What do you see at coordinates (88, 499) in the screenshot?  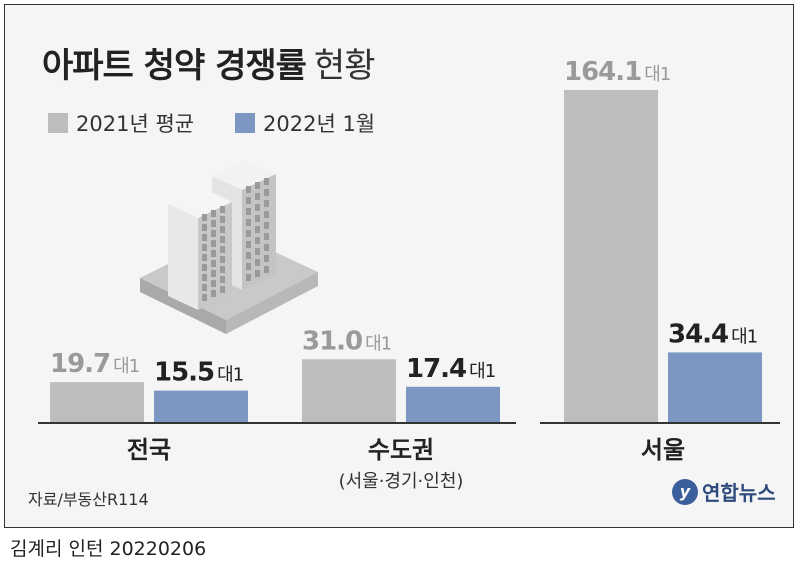 I see `source-note: 자료/부동산R114` at bounding box center [88, 499].